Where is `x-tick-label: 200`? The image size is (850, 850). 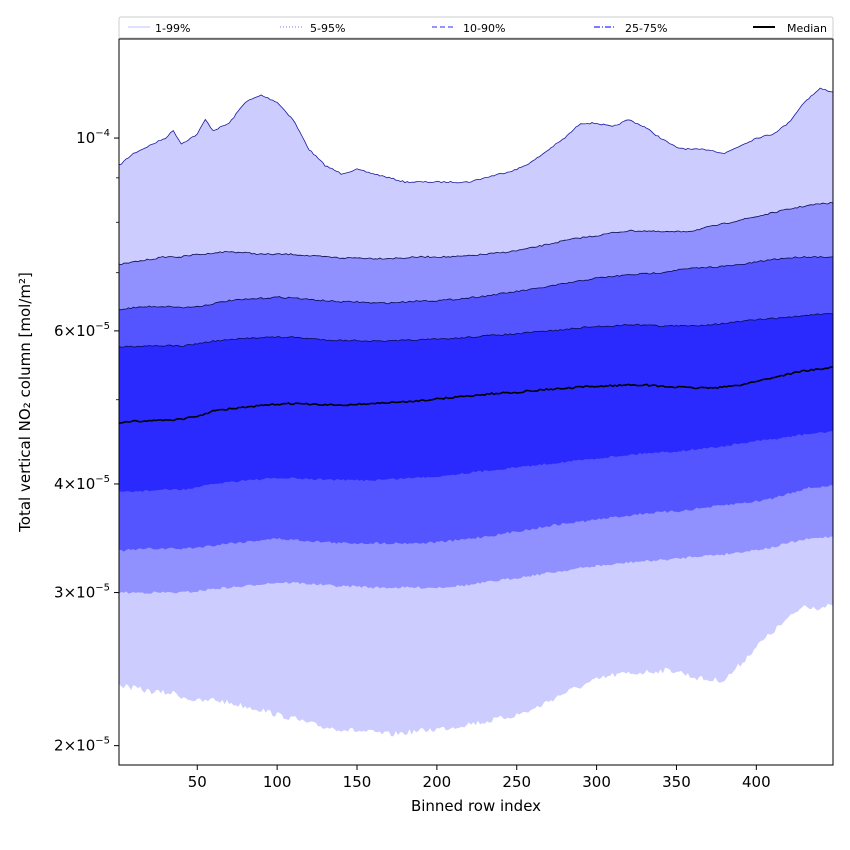 x-tick-label: 200 is located at coordinates (437, 782).